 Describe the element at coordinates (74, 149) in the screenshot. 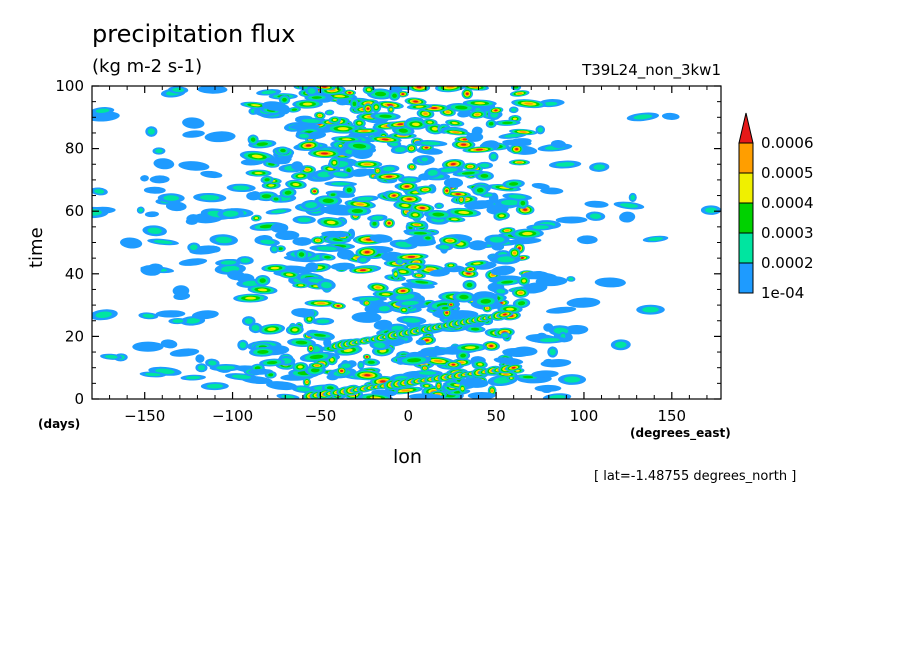

I see `y-tick-label: 80` at that location.